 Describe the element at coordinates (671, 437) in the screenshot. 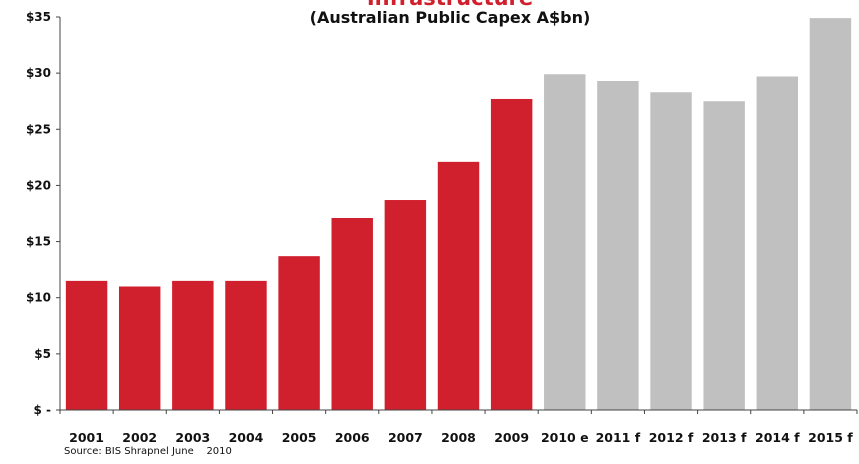

I see `x-tick-label: 2012 f` at that location.